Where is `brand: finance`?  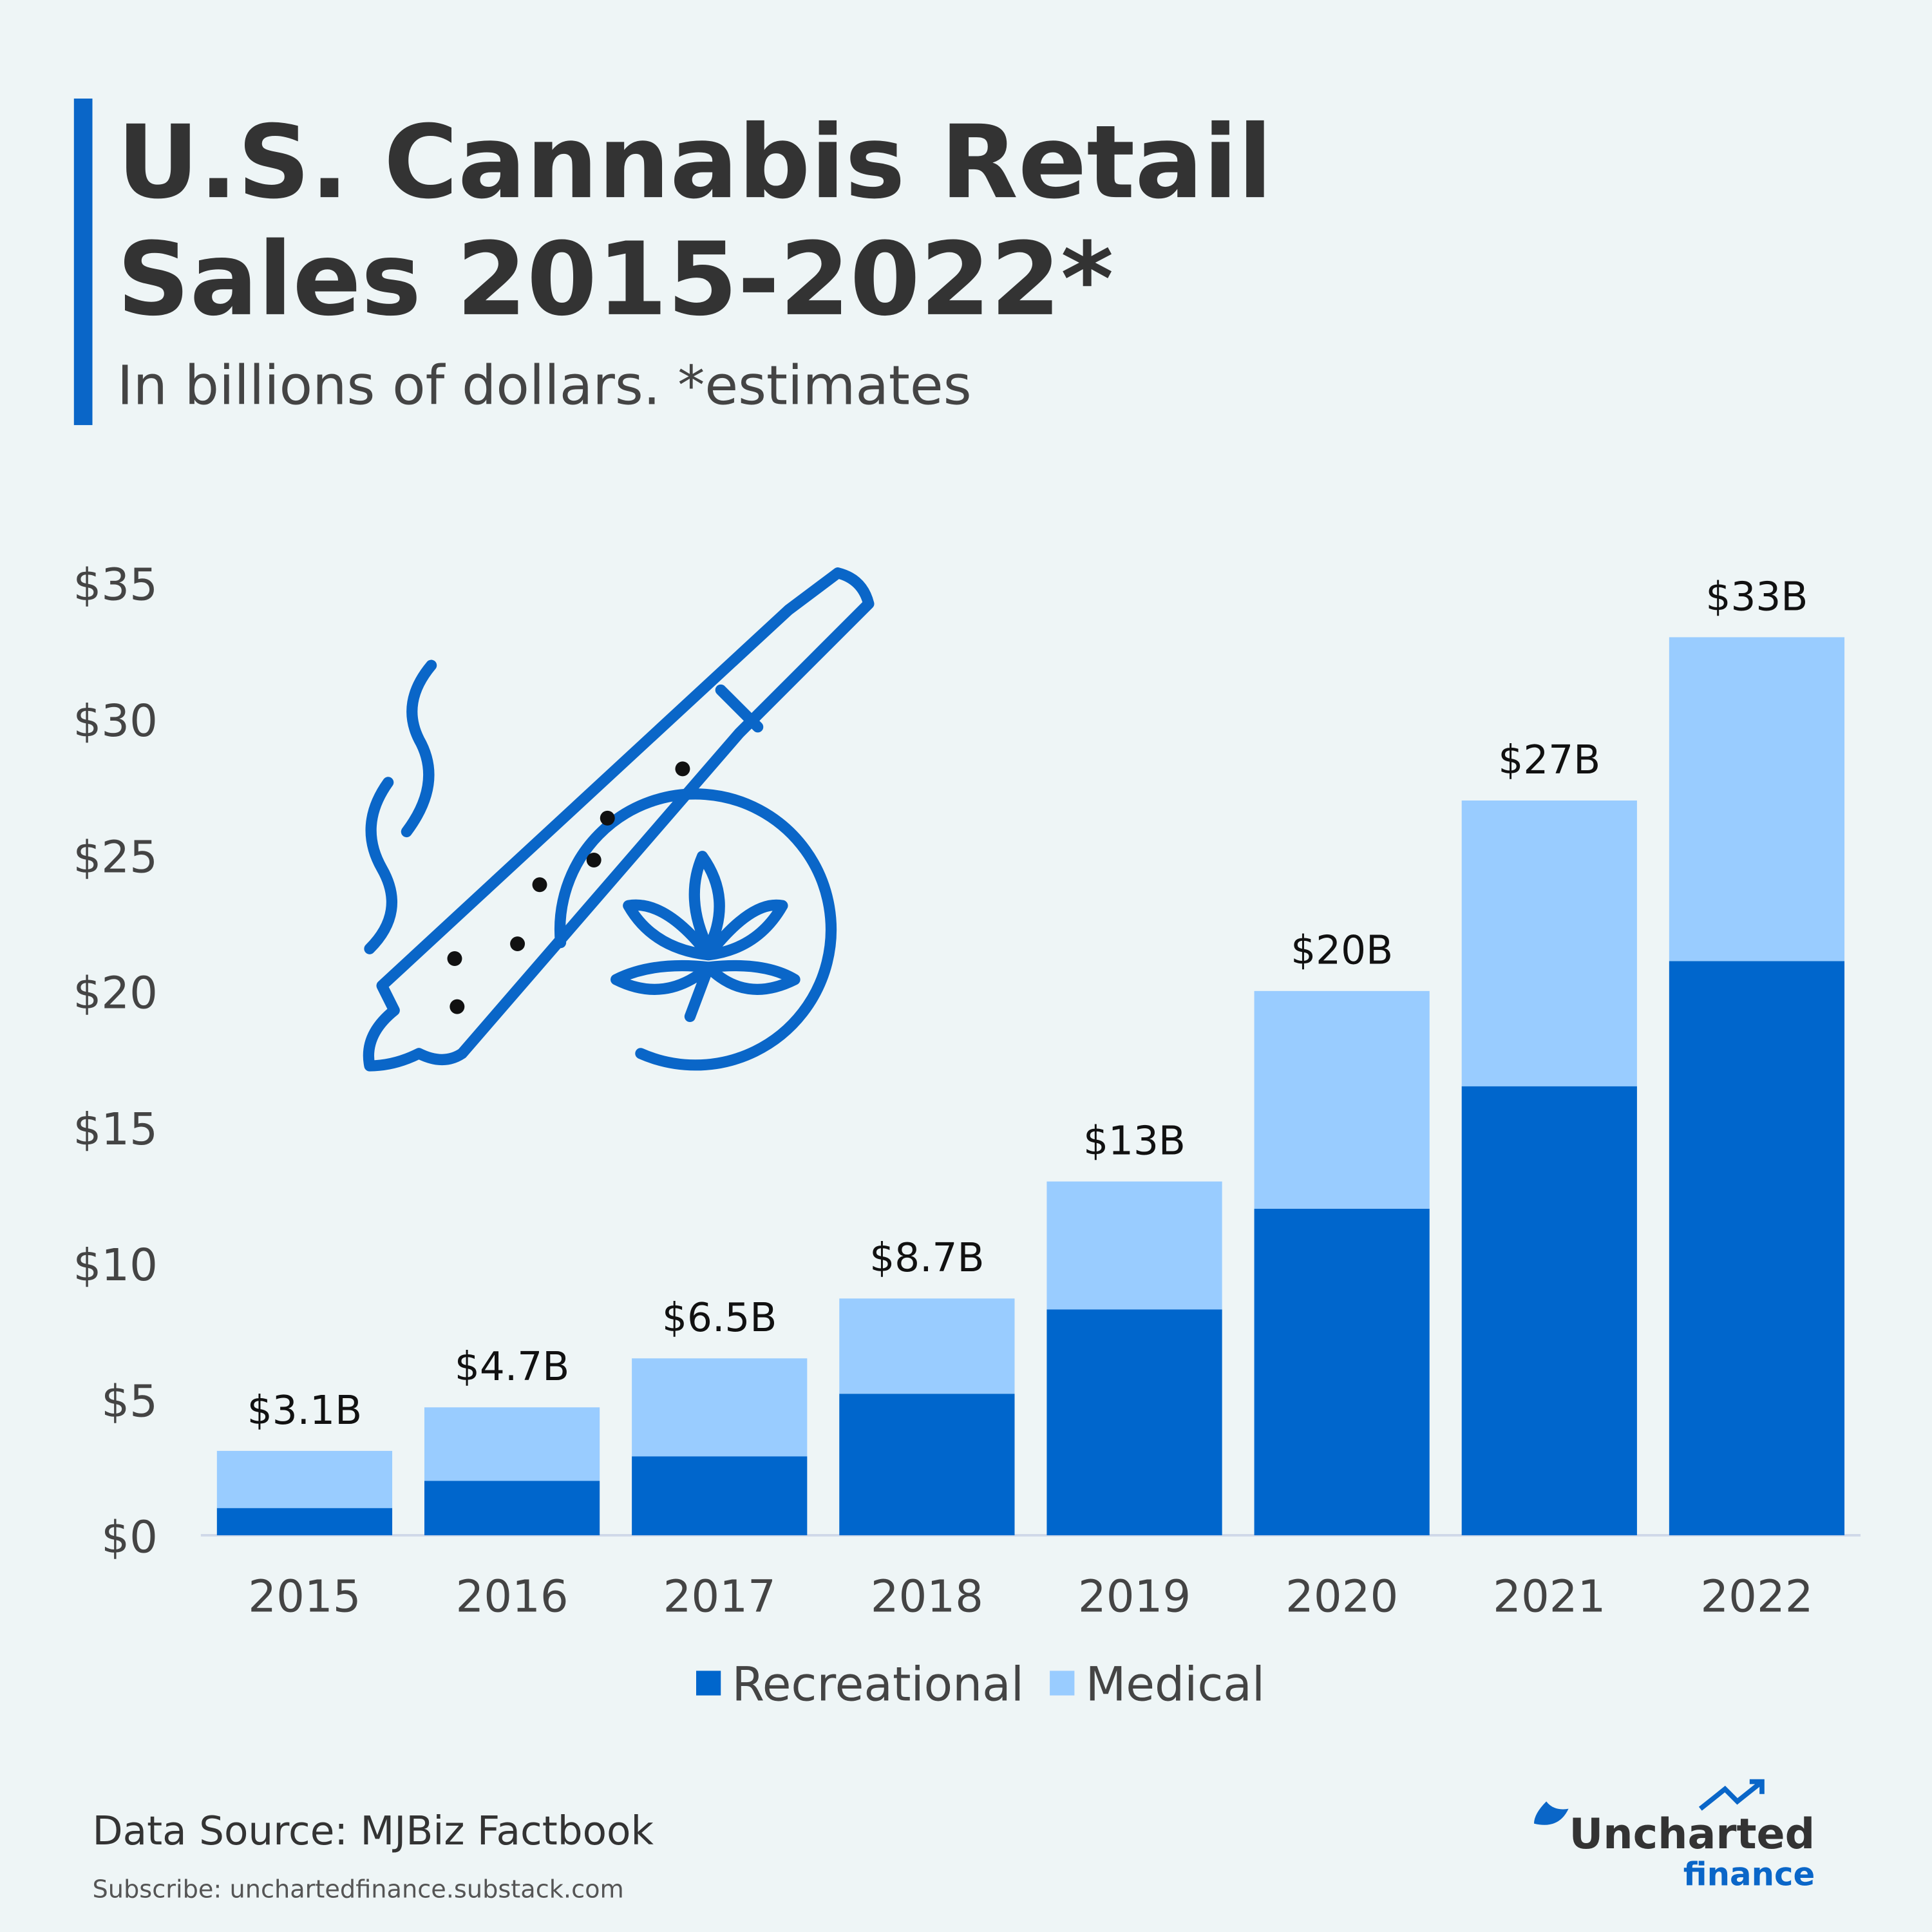
brand: finance is located at coordinates (1749, 1874).